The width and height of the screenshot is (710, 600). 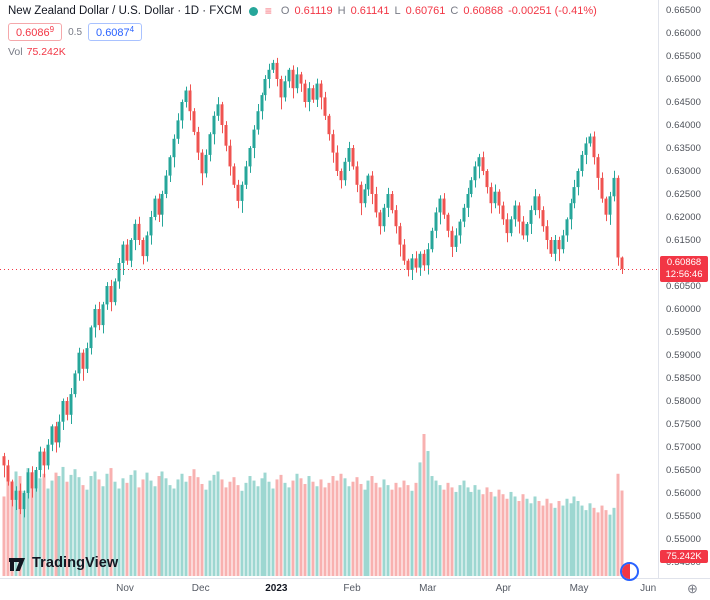 What do you see at coordinates (684, 378) in the screenshot?
I see `price-axis-label: 0.58500` at bounding box center [684, 378].